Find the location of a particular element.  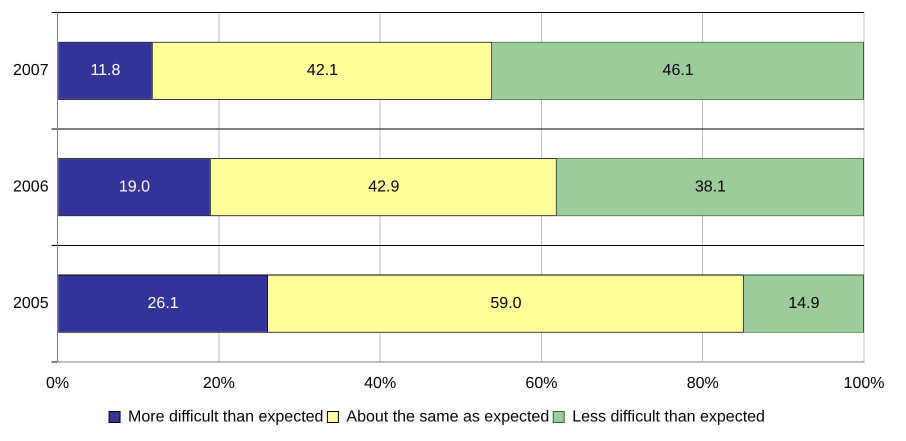

data-label: 46.1 is located at coordinates (678, 71).